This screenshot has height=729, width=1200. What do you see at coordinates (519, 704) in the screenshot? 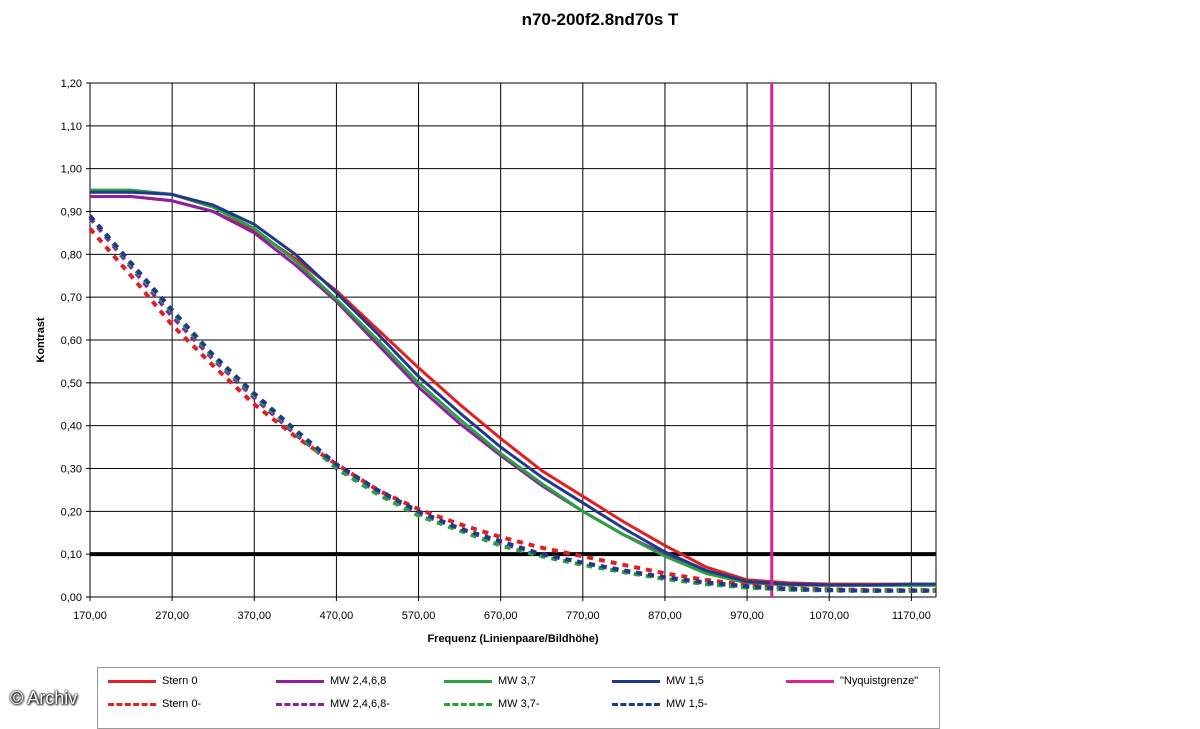
I see `legend-label: MW 3,7-` at bounding box center [519, 704].